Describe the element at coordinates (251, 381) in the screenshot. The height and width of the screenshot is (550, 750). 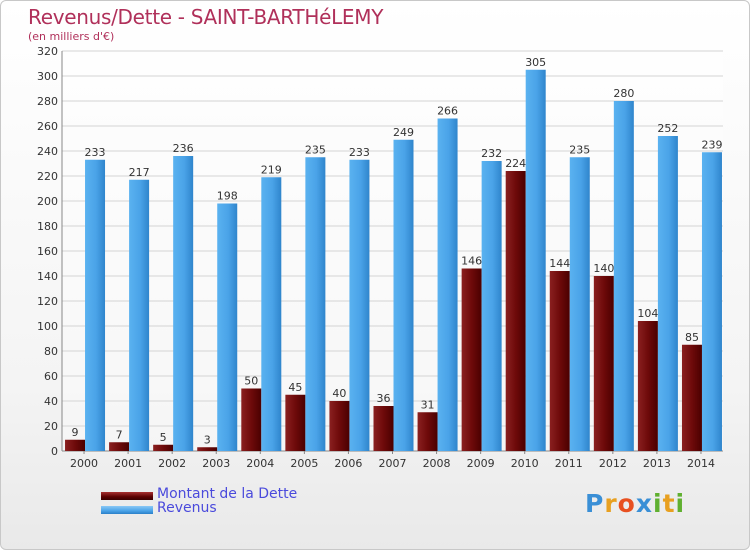
I see `data-label-debt: 50` at that location.